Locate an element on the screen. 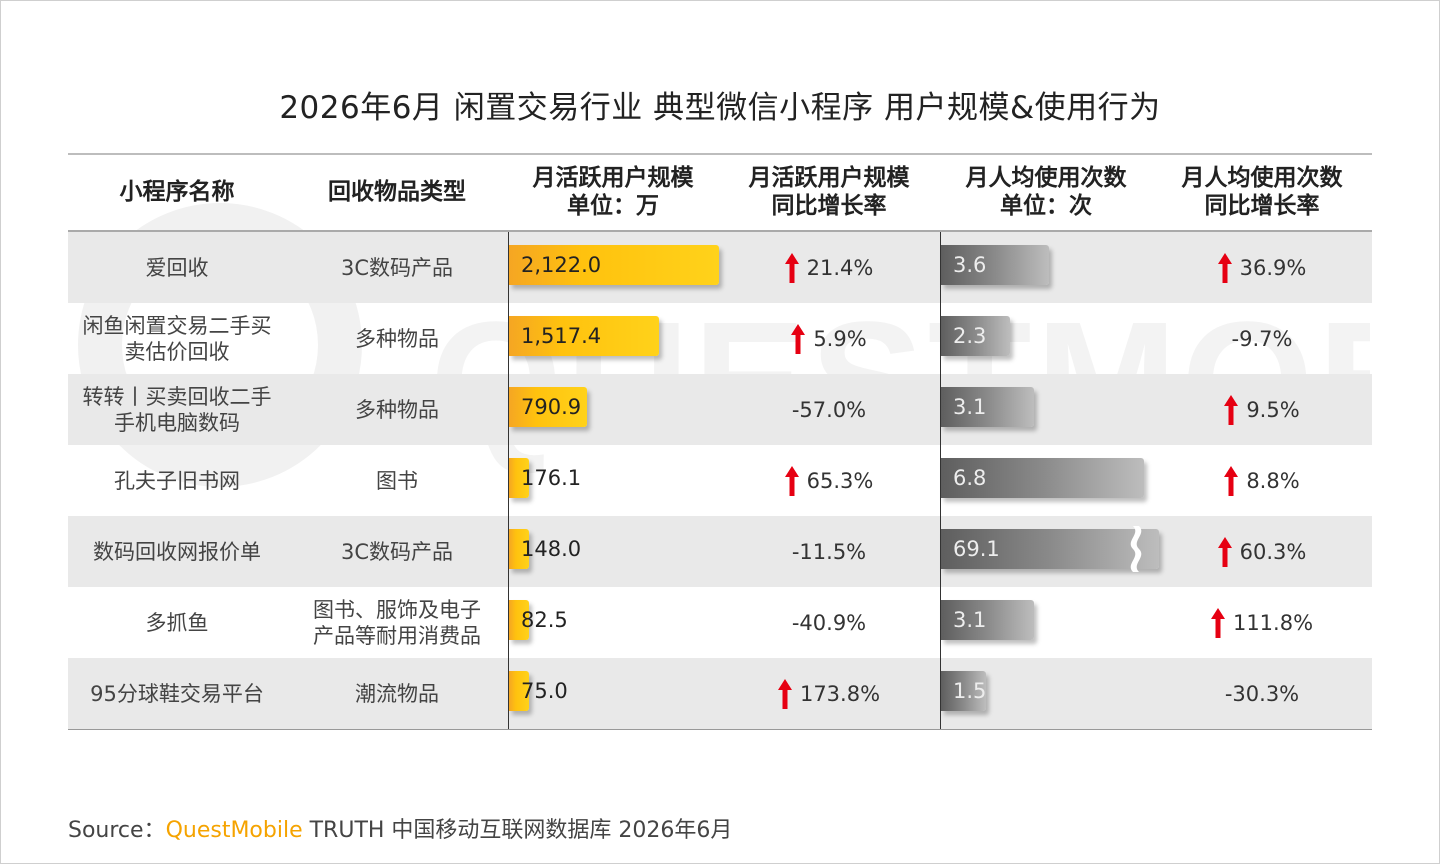 The image size is (1440, 864). table-row: 爱回收 3C数码产品 2,122.0 21.4% 3.6 36.9% is located at coordinates (720, 267).